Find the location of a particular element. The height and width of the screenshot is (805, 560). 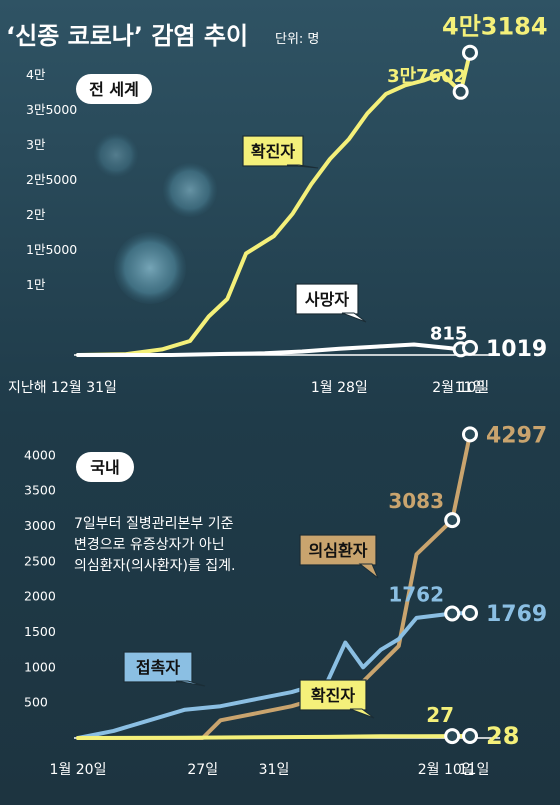

y-tick-label: 1만 is located at coordinates (36, 284).